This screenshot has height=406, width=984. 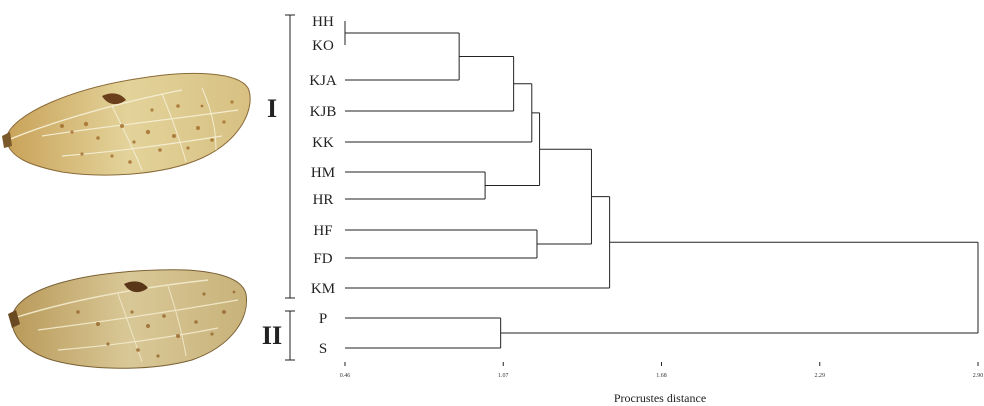 What do you see at coordinates (323, 185) in the screenshot?
I see `leaf-labels: HH KO KJA KJB KK HM HR HF FD KM PS` at bounding box center [323, 185].